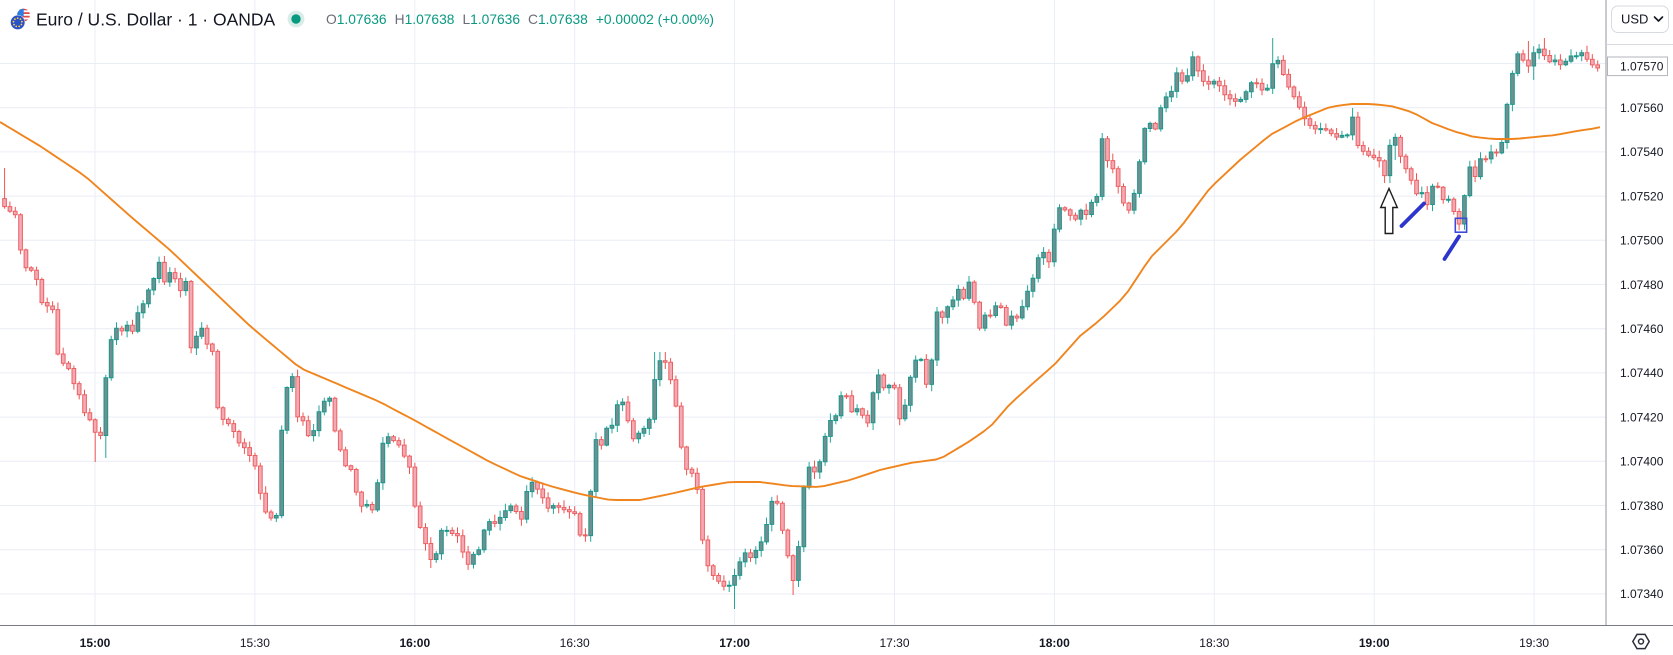  I want to click on svg-text: 1.07560, so click(1642, 108).